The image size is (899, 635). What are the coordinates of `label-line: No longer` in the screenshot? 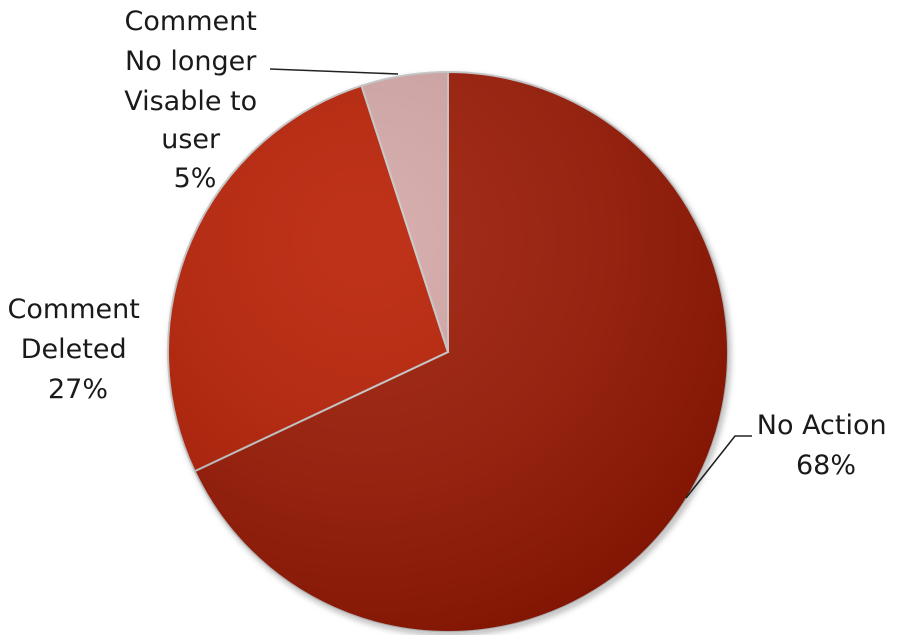 It's located at (191, 61).